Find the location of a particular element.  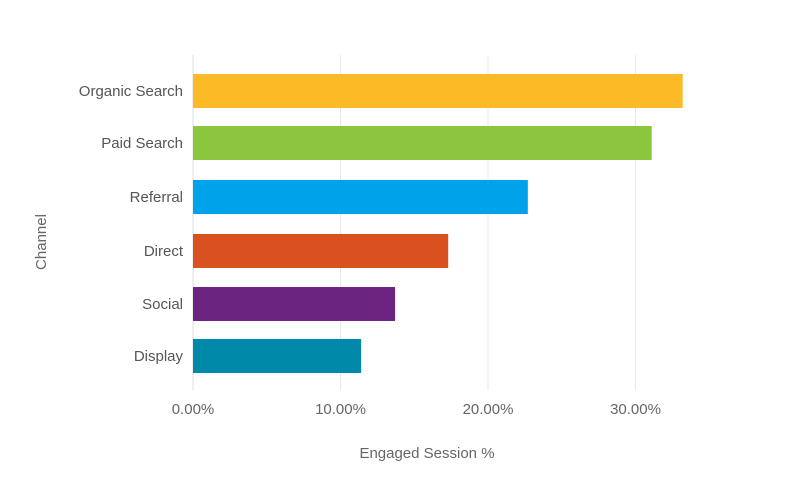

x-tick-label: 0.00% is located at coordinates (193, 409).